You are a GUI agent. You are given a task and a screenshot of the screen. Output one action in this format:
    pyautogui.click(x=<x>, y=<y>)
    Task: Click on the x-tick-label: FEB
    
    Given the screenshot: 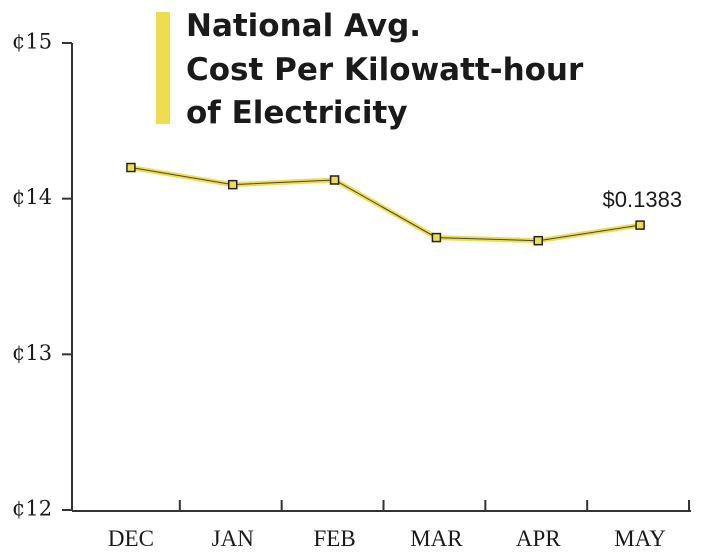 What is the action you would take?
    pyautogui.click(x=334, y=538)
    